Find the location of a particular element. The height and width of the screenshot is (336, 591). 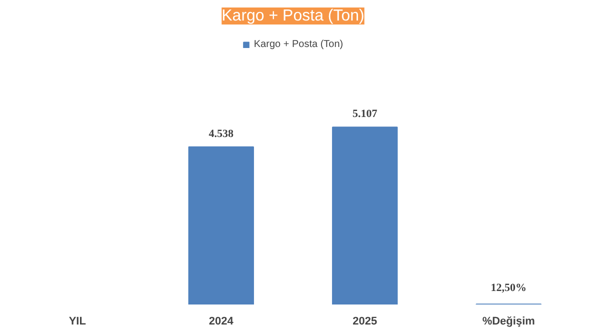

data-label: 5.107 is located at coordinates (365, 114).